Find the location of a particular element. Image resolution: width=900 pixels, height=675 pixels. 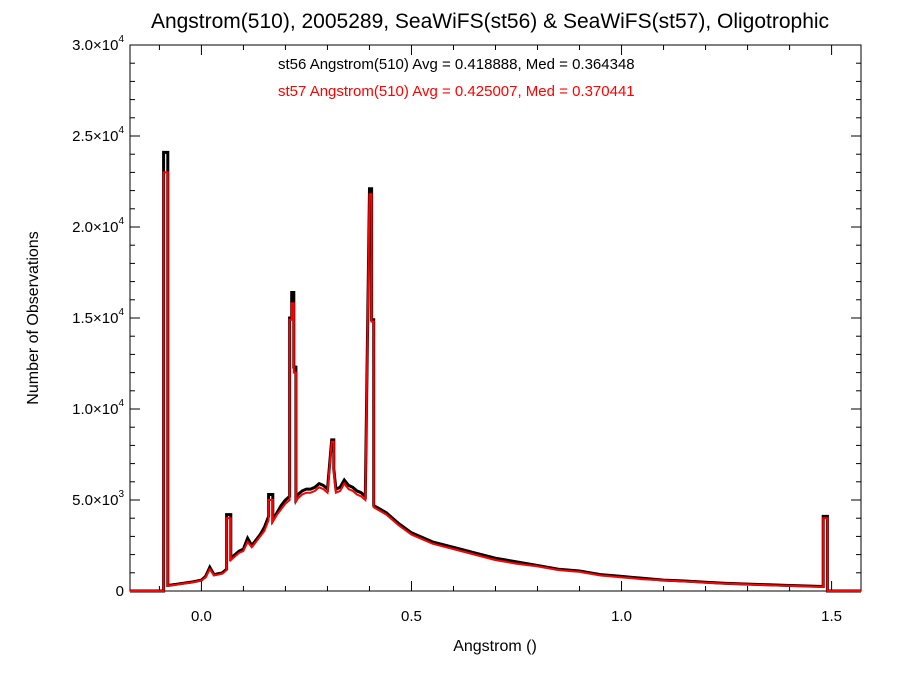

x-tick-label: 1.0 is located at coordinates (621, 616).